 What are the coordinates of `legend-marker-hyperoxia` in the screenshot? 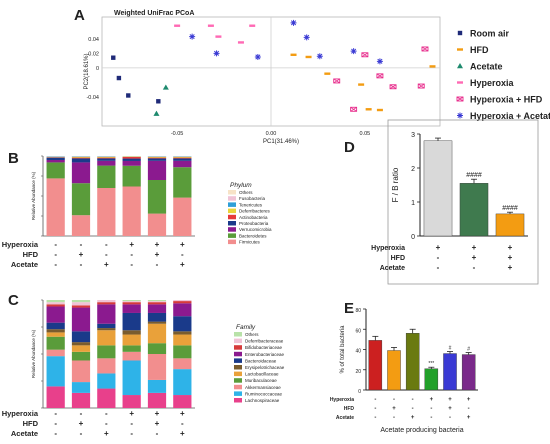 It's located at (460, 82).